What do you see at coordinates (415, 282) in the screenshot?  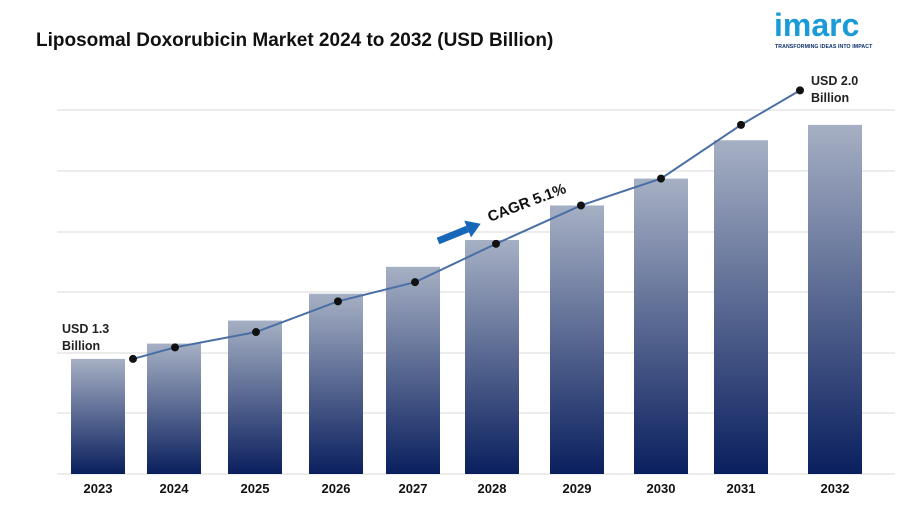 I see `trend-point-2027` at bounding box center [415, 282].